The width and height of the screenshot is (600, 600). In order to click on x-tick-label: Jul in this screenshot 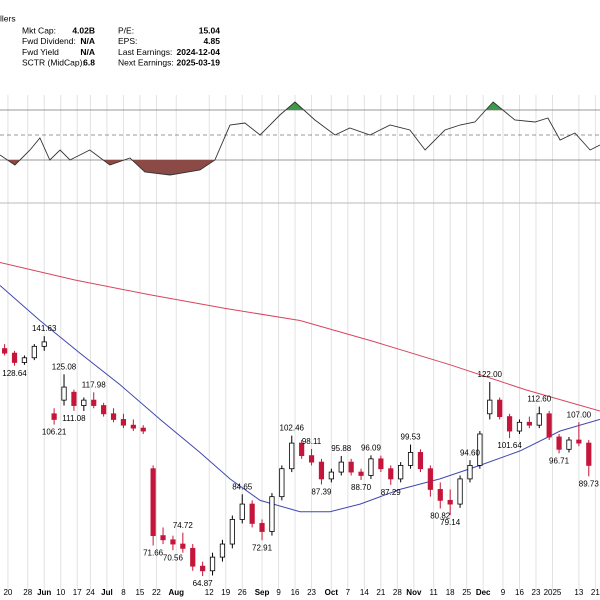, I will do `click(107, 592)`.